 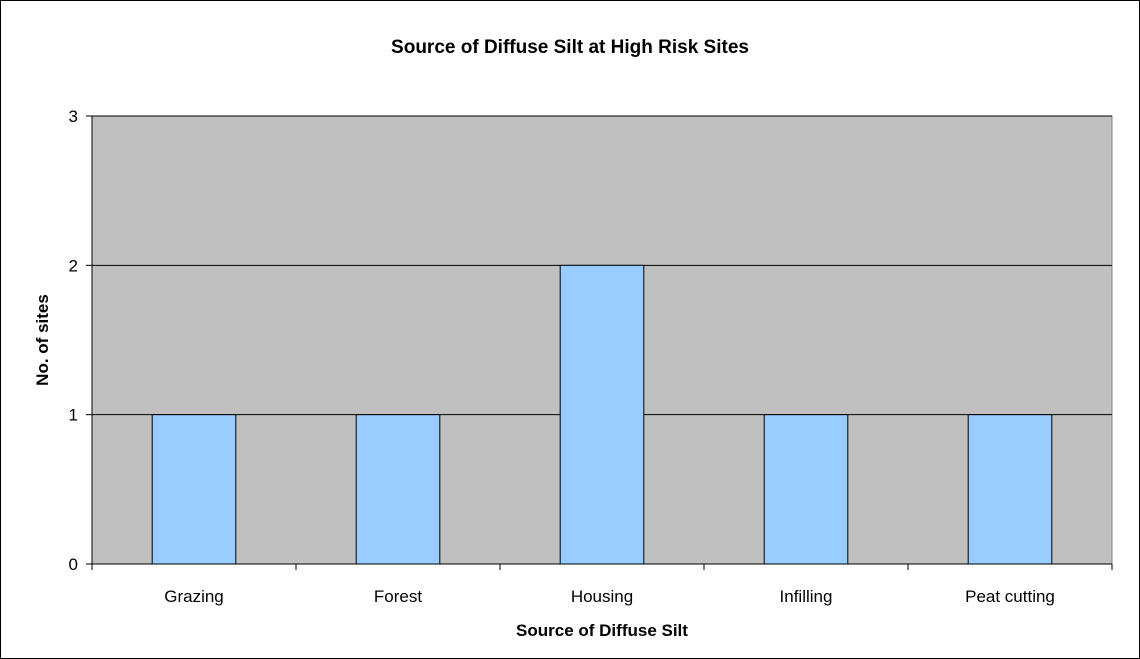 I want to click on y-tick-label-2: 2, so click(x=73, y=265).